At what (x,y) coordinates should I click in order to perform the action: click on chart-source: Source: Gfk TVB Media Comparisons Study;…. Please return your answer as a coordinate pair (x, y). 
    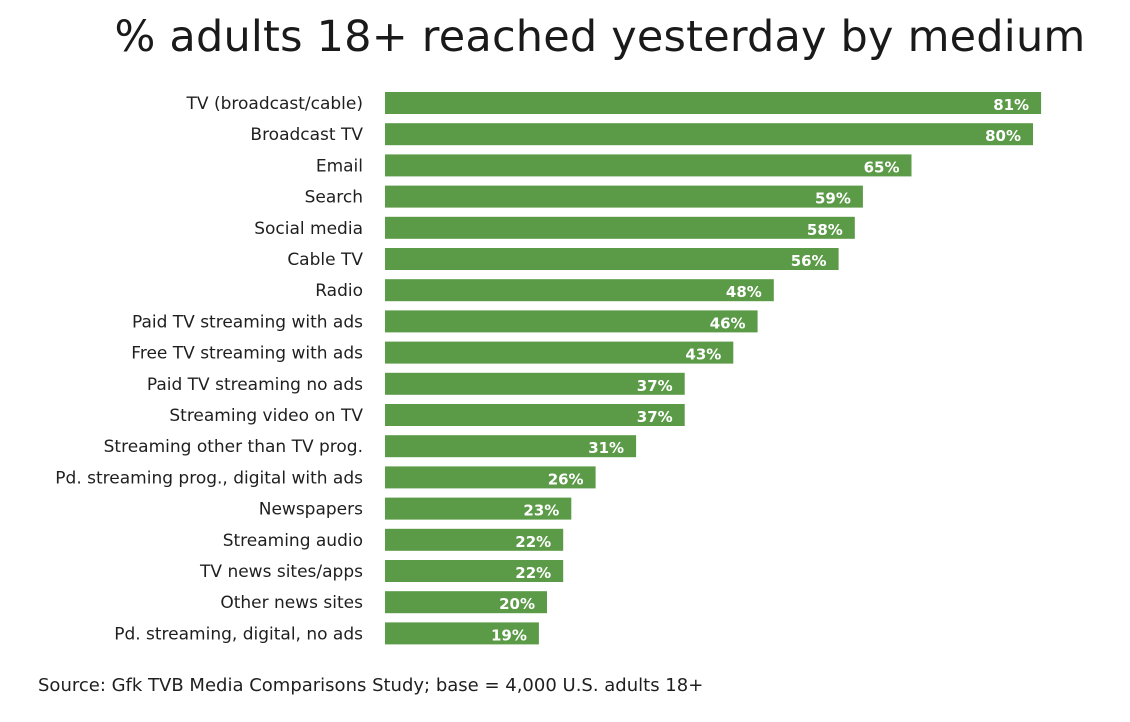
    Looking at the image, I should click on (371, 685).